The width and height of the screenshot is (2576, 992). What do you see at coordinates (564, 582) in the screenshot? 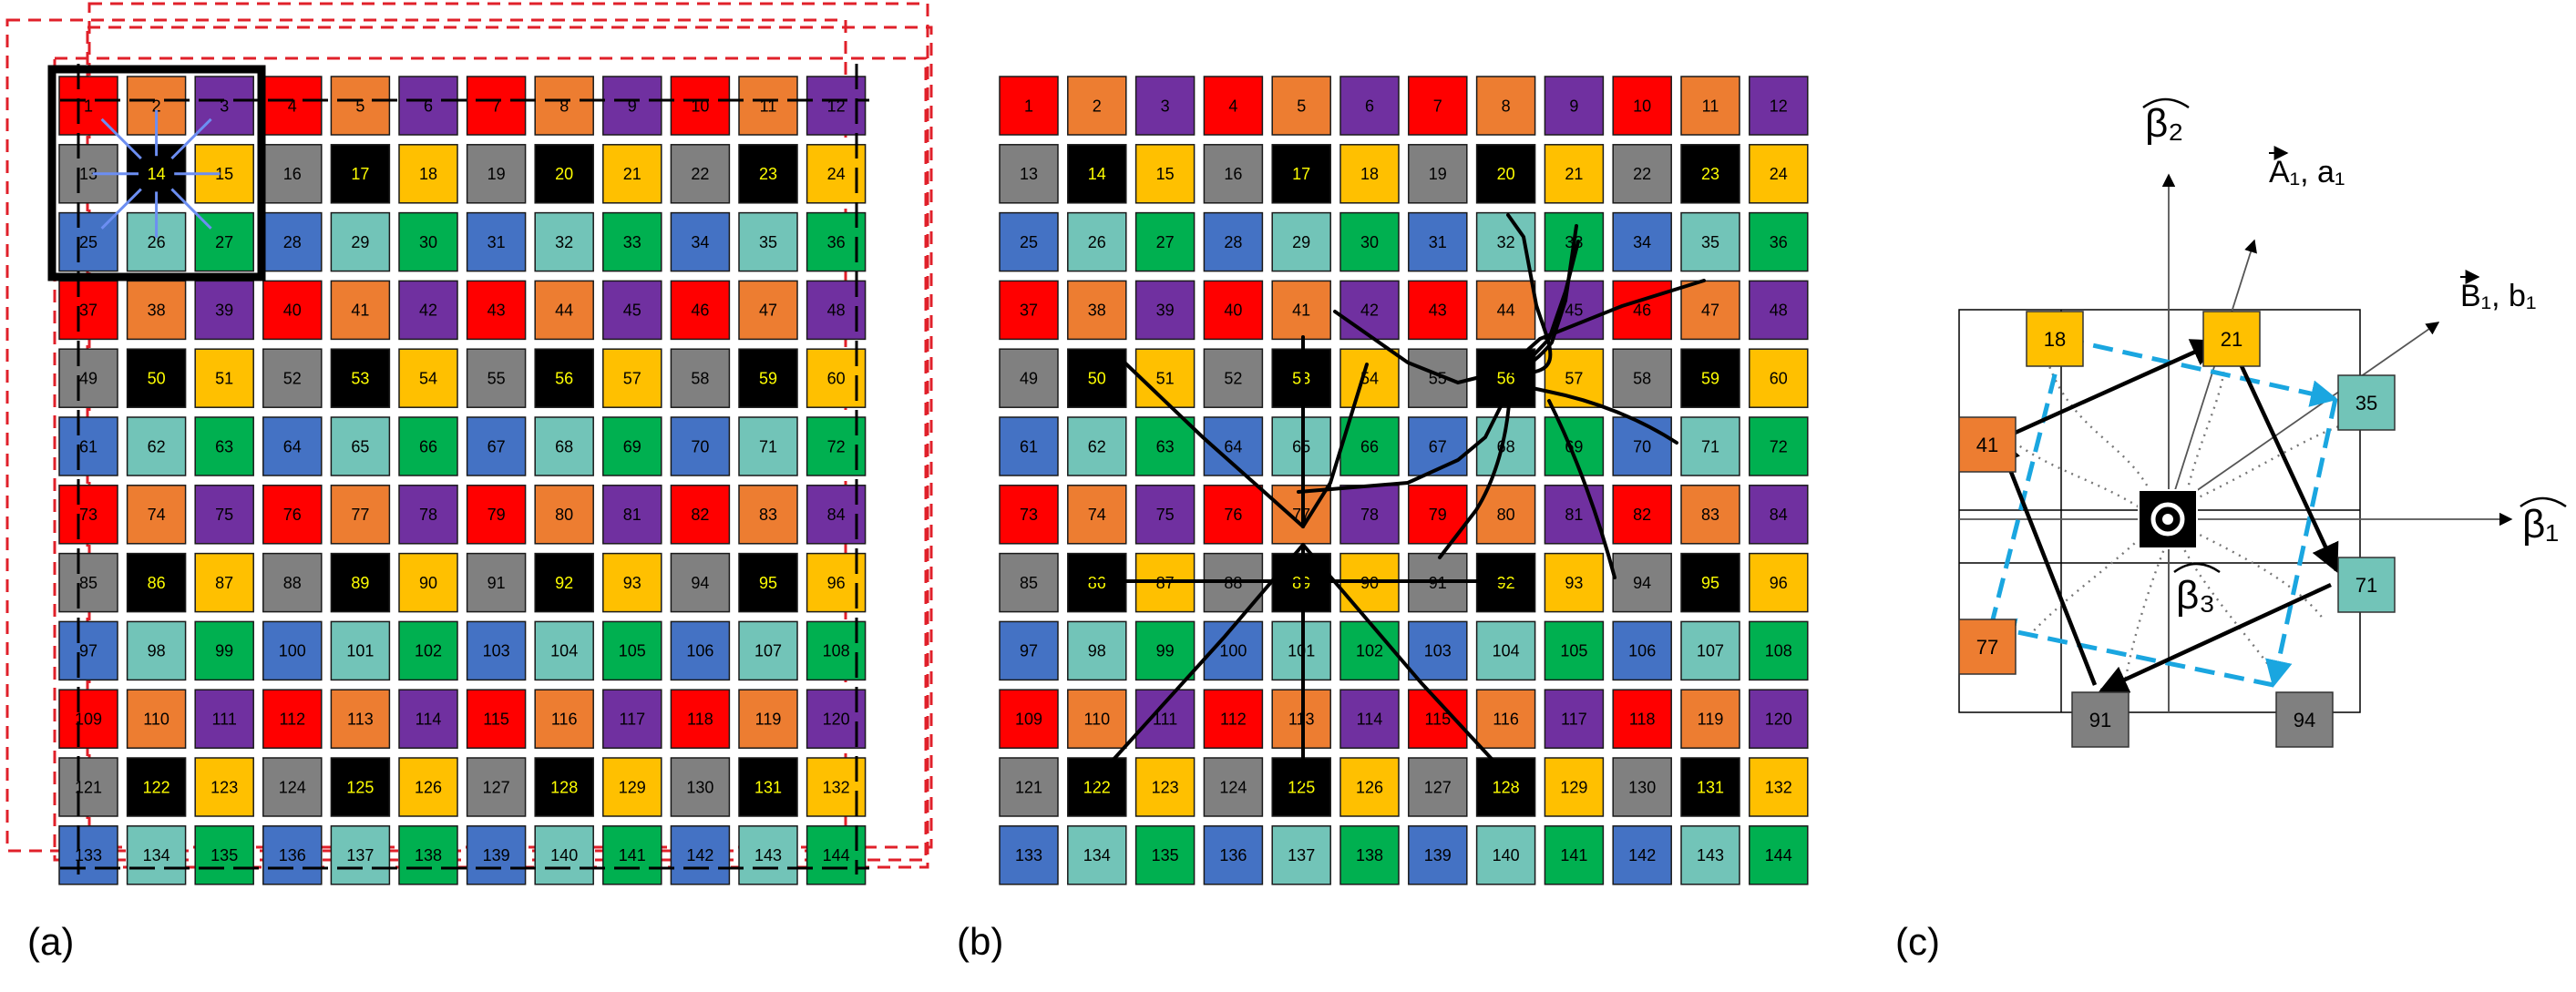
I see `lattice-cell: 92` at bounding box center [564, 582].